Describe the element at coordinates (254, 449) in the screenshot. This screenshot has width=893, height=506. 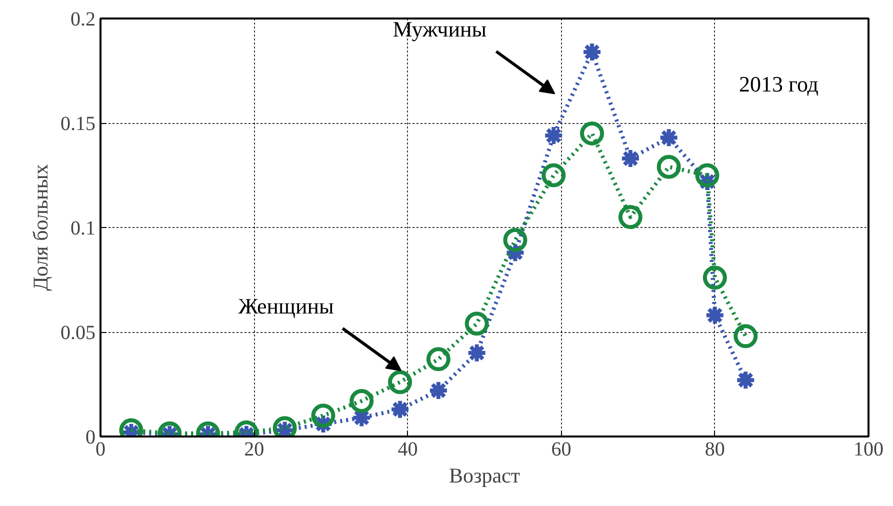
I see `x-tick-label: 20` at that location.